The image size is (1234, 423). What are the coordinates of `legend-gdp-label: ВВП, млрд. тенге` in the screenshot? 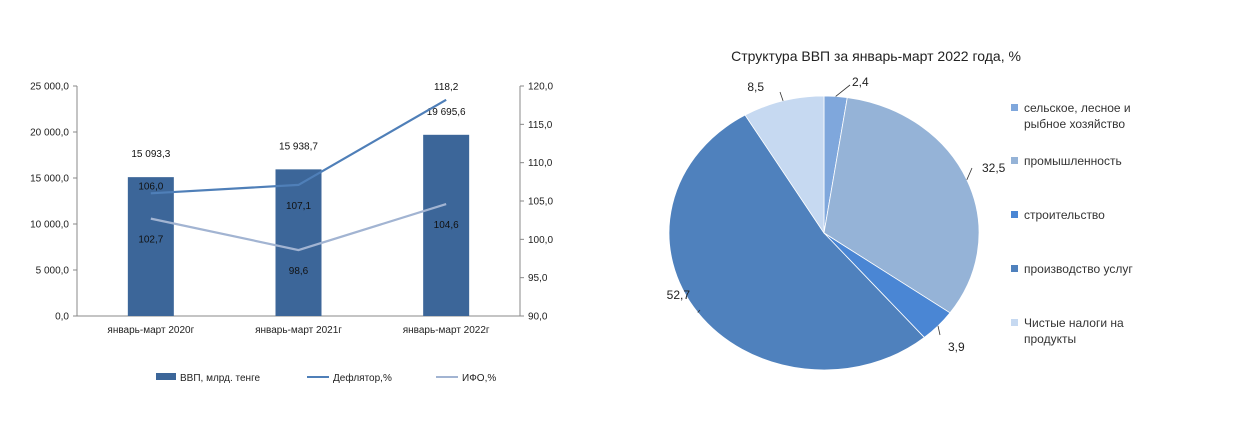 It's located at (220, 378).